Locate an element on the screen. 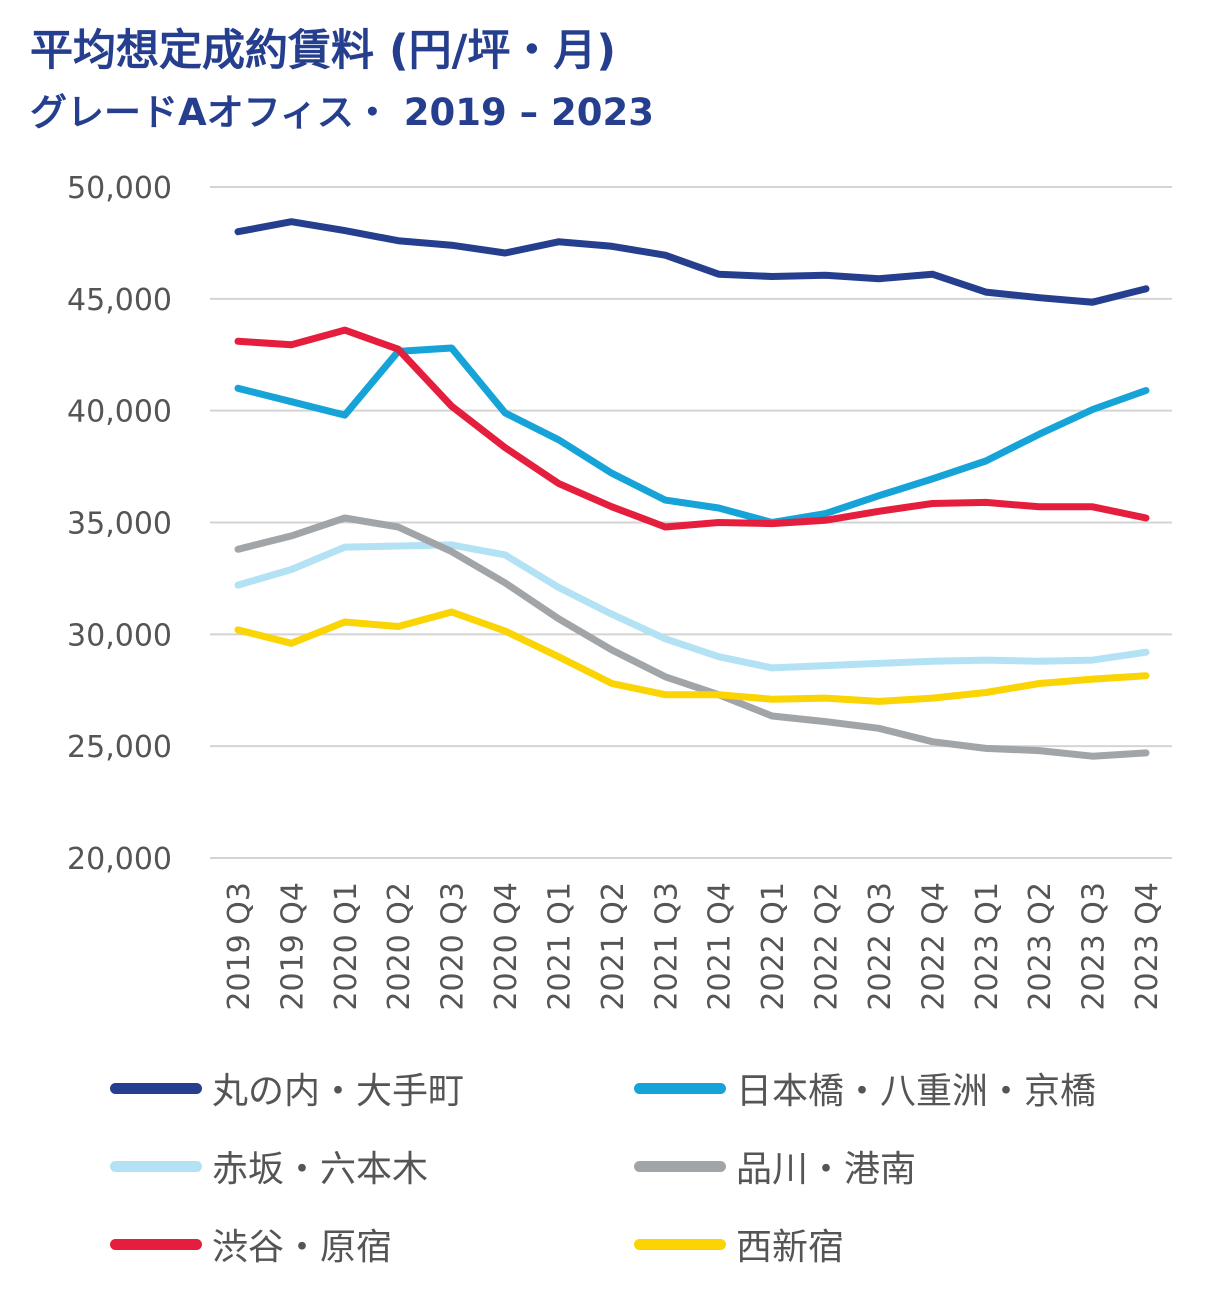  legend-item: 日本橋・八重洲・京橋 is located at coordinates (865, 1088).